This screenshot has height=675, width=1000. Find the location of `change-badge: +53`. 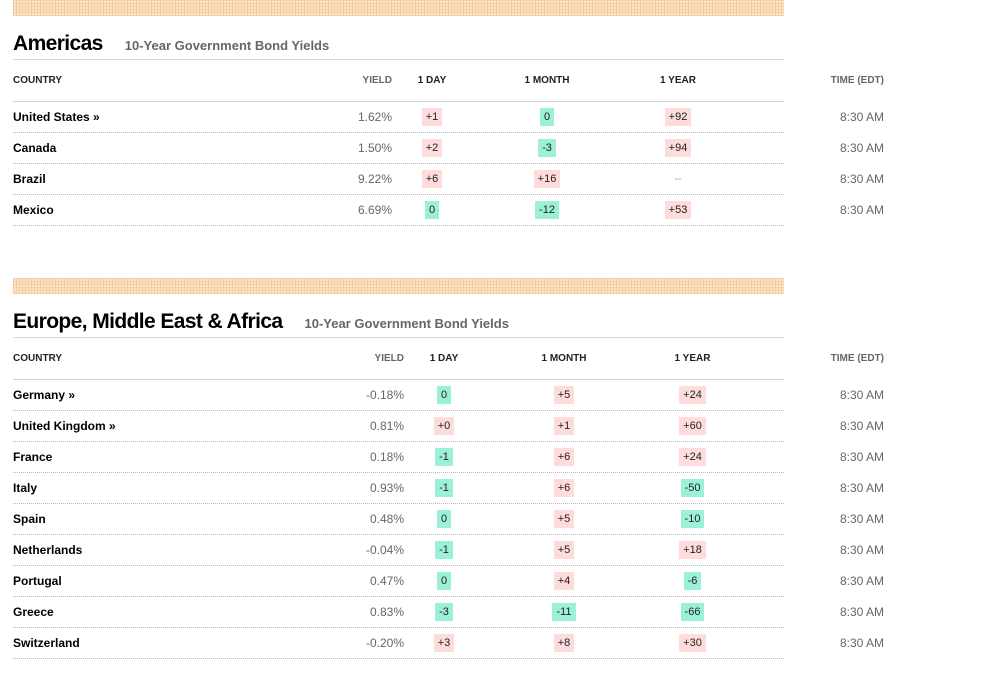

change-badge: +53 is located at coordinates (678, 210).